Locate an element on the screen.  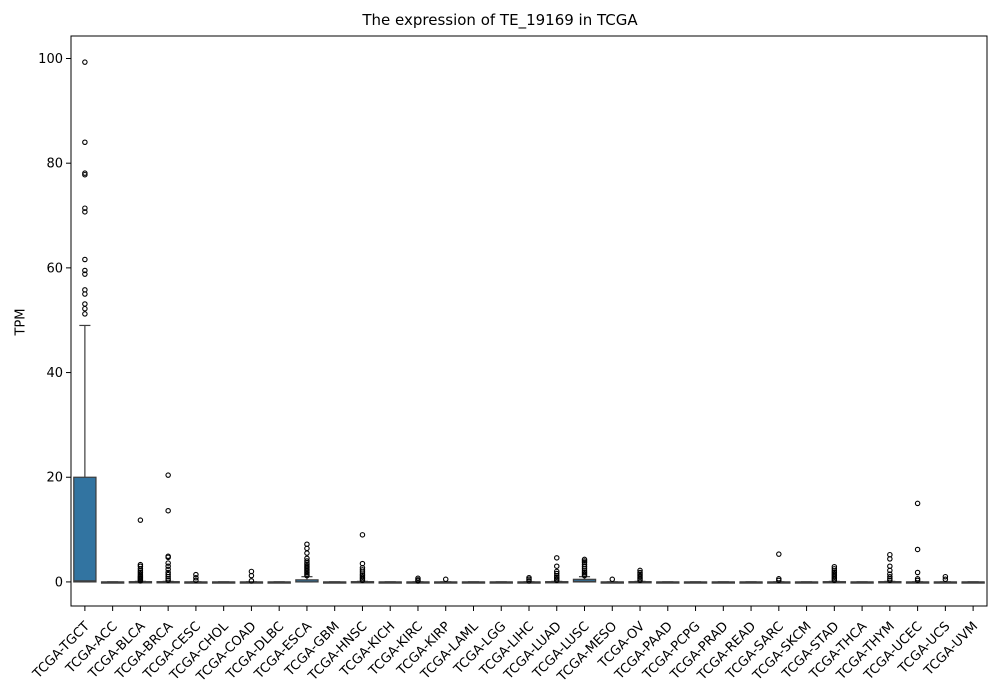
y-tick-label: 0 is located at coordinates (59, 582).